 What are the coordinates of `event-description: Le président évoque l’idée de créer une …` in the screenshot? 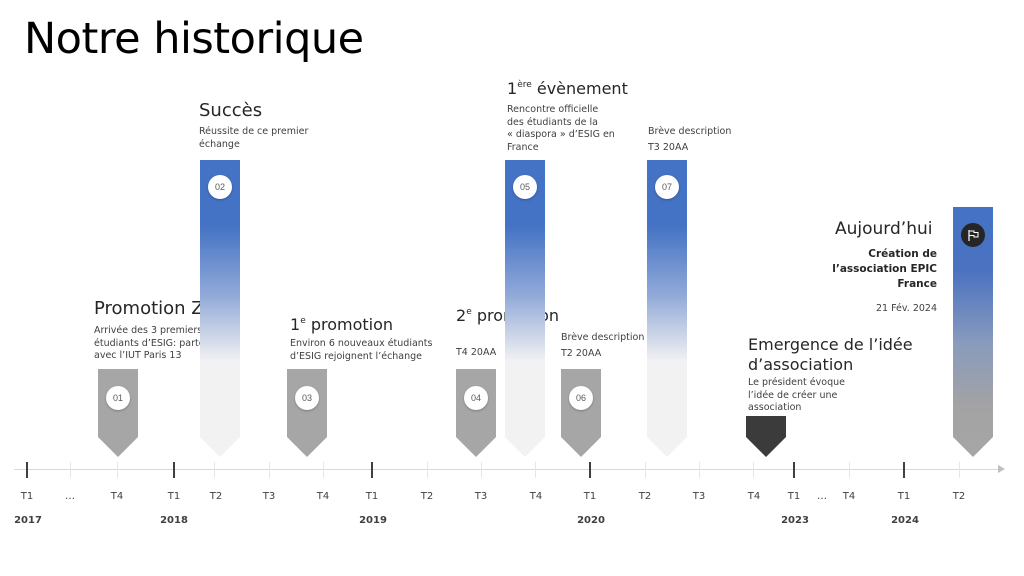 It's located at (796, 395).